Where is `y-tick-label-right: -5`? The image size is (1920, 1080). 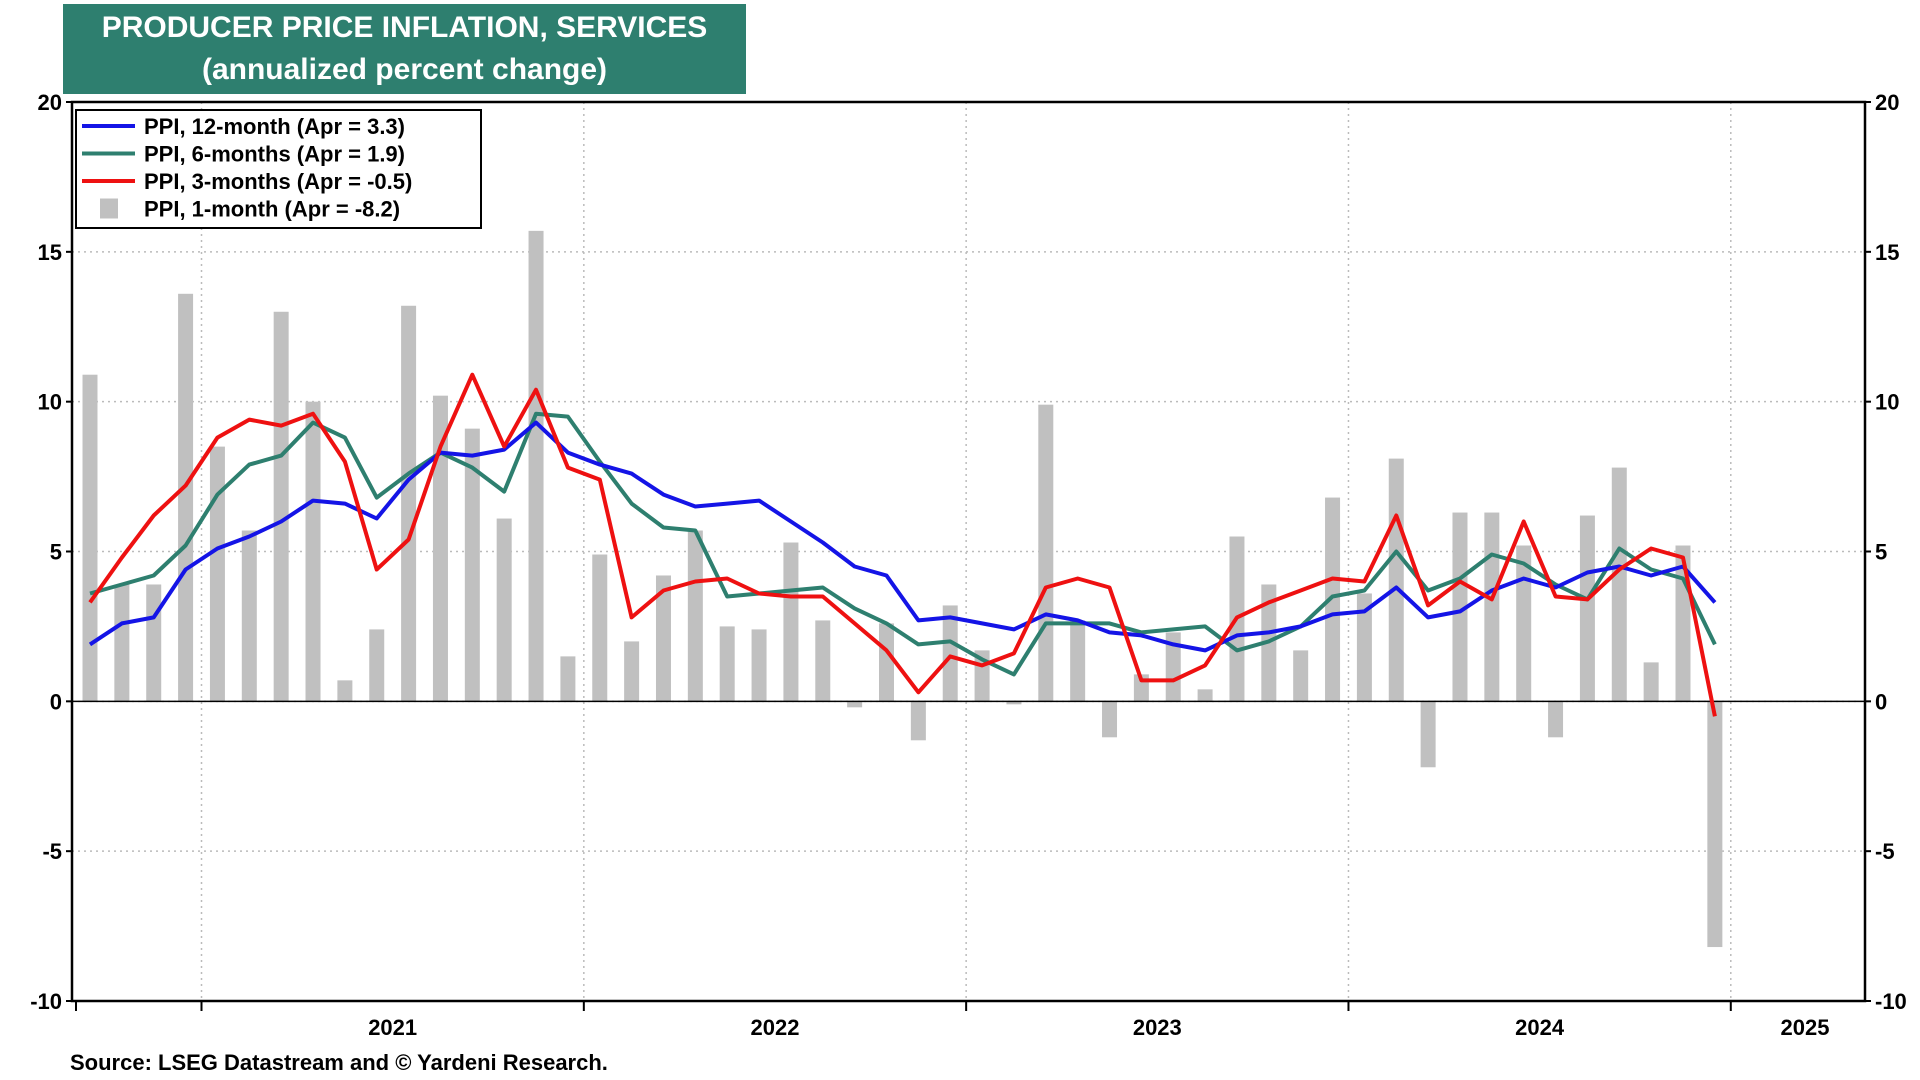 y-tick-label-right: -5 is located at coordinates (1885, 851).